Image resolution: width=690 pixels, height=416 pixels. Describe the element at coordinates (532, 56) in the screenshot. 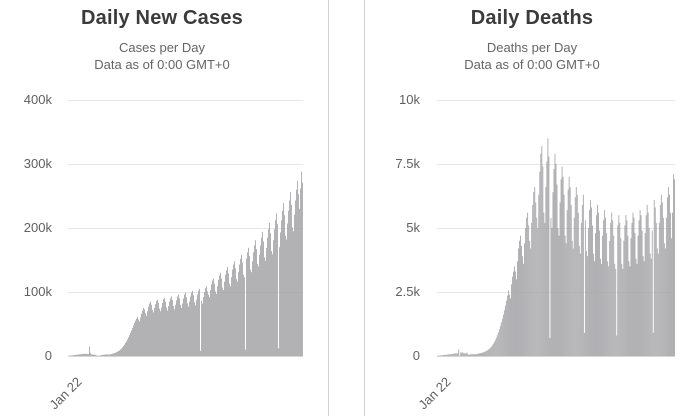

I see `chart-subtitle: Deaths per Day Data as of 0:00 GMT+0` at that location.